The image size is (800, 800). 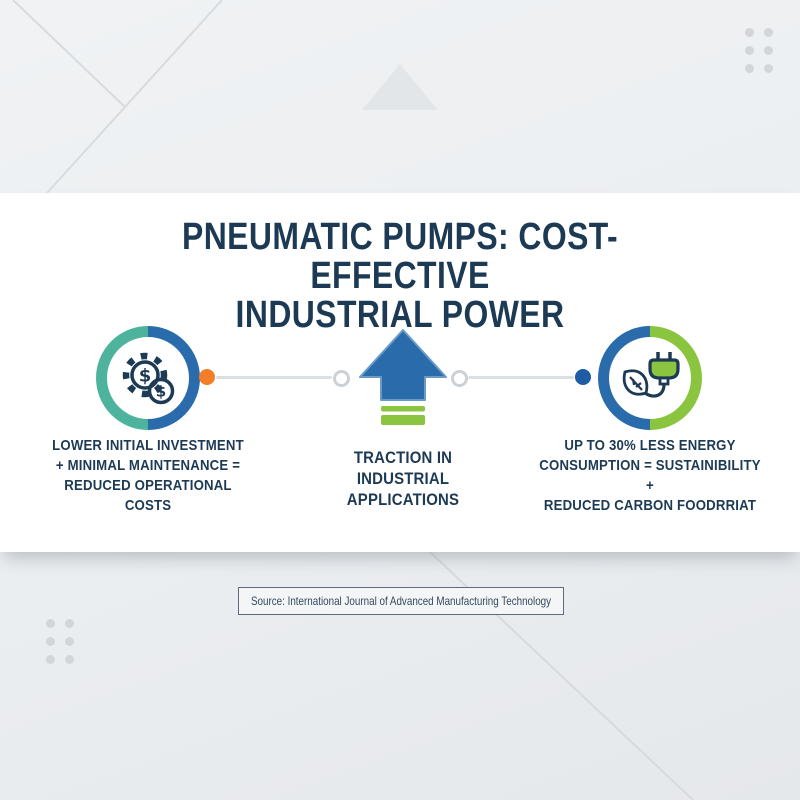 I want to click on caption-line: APPLICATIONS, so click(x=403, y=499).